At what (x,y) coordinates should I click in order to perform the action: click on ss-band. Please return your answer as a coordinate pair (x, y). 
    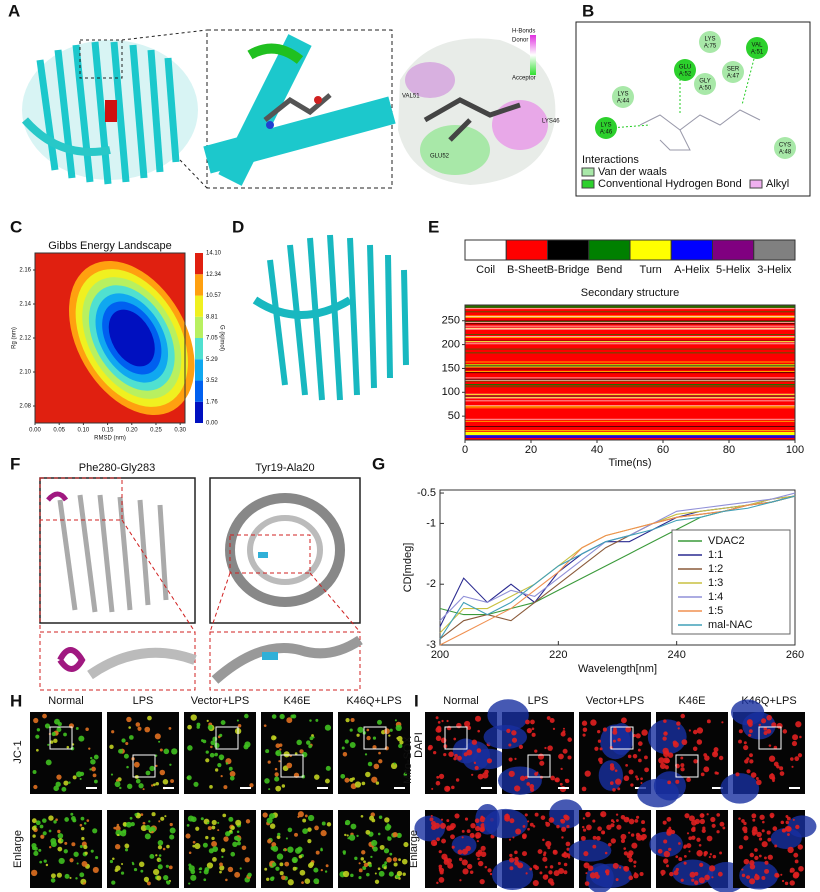
    Looking at the image, I should click on (630, 434).